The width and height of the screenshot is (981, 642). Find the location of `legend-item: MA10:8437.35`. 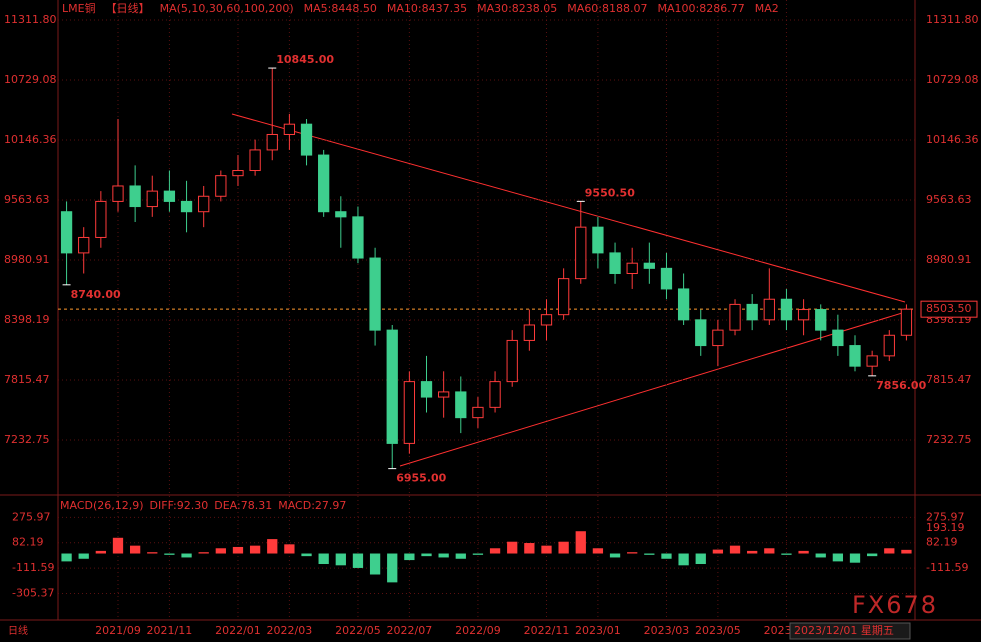

legend-item: MA10:8437.35 is located at coordinates (427, 8).